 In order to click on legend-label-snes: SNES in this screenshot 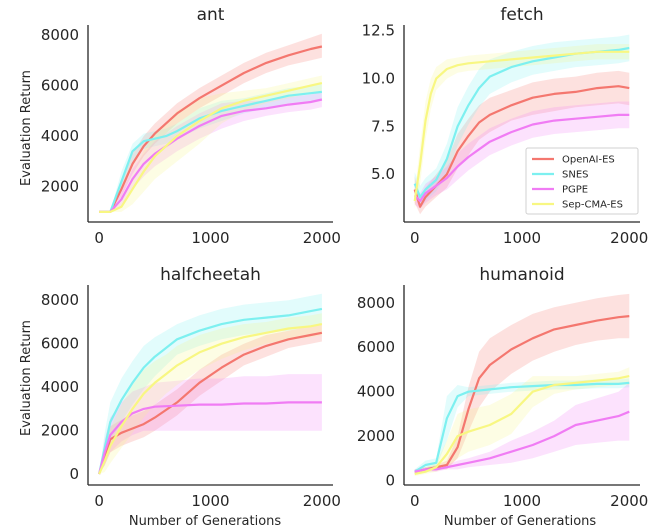, I will do `click(575, 175)`.